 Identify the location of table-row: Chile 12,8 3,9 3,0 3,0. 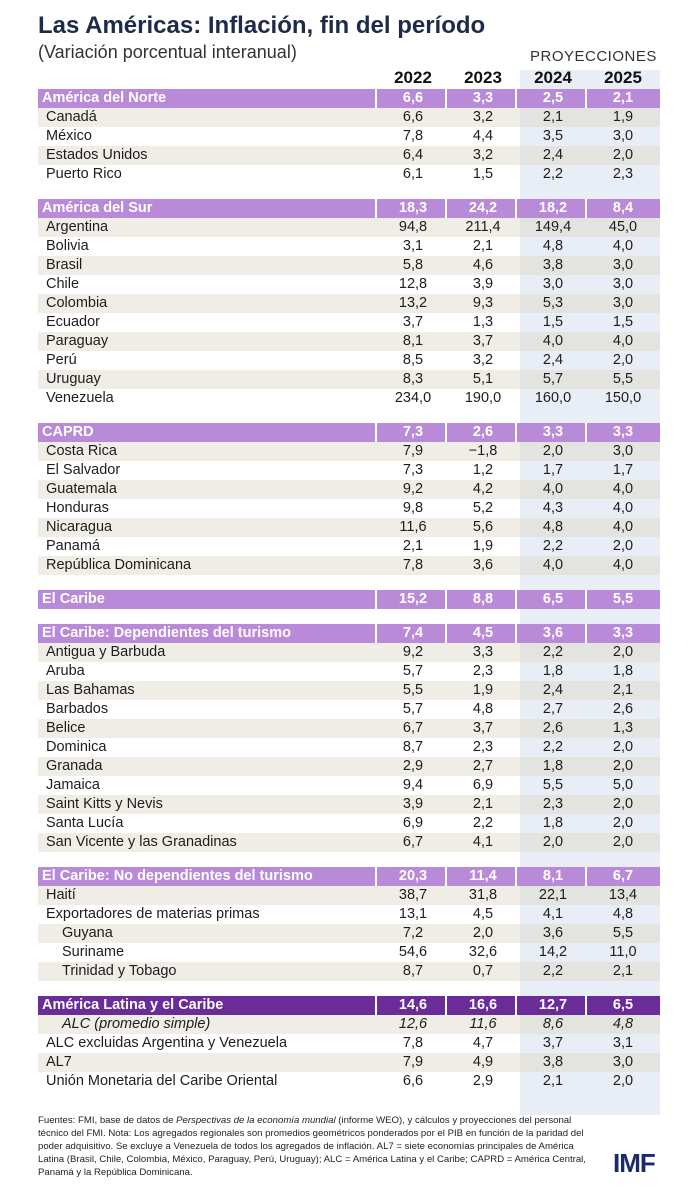
(349, 284).